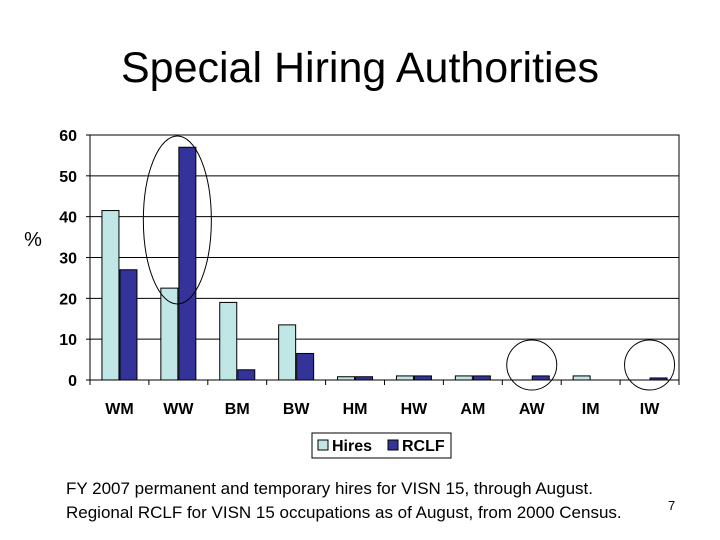  I want to click on slide-number: 7, so click(672, 505).